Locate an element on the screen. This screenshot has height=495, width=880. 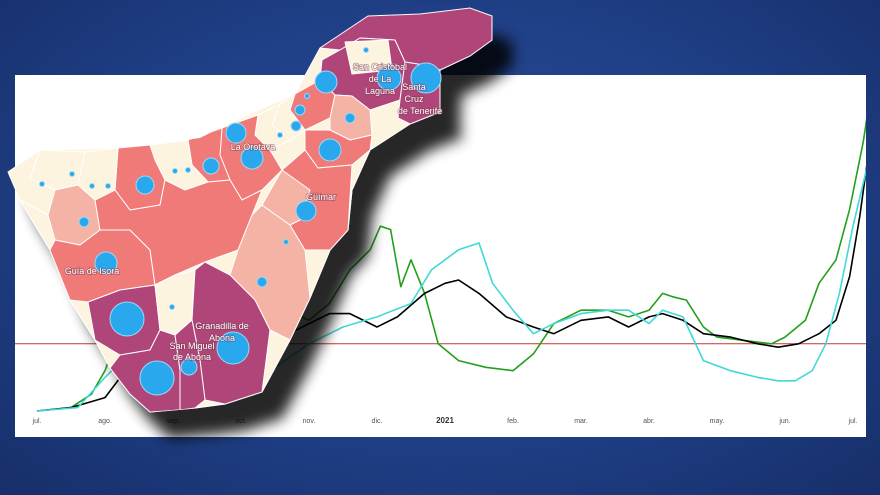
bubble-icod is located at coordinates (145, 185).